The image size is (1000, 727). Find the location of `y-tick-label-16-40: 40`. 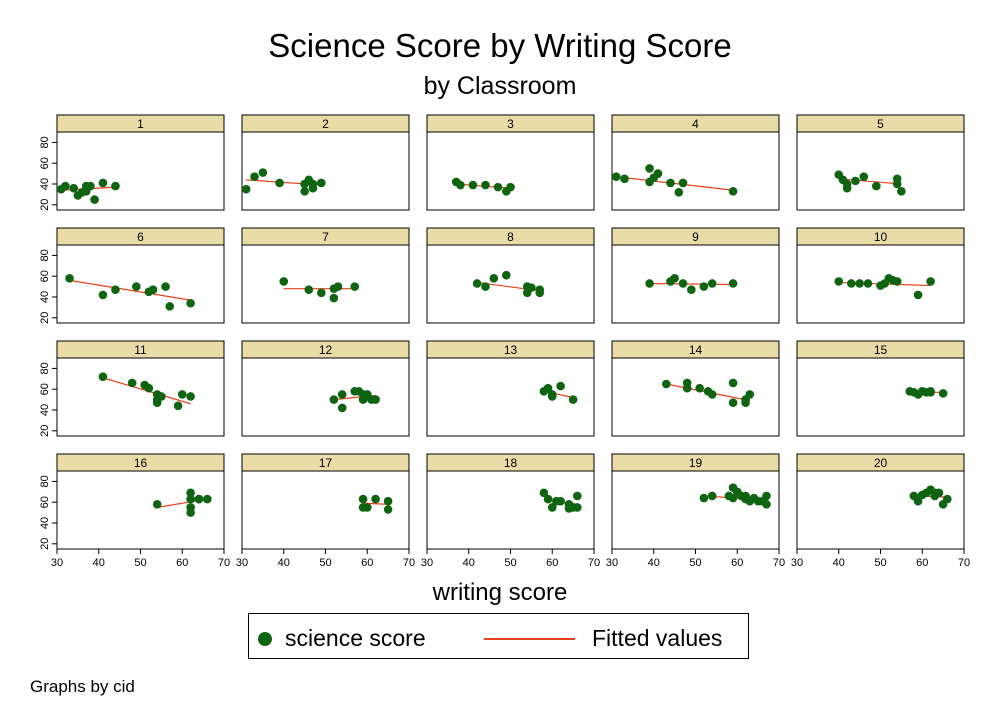

y-tick-label-16-40: 40 is located at coordinates (45, 523).